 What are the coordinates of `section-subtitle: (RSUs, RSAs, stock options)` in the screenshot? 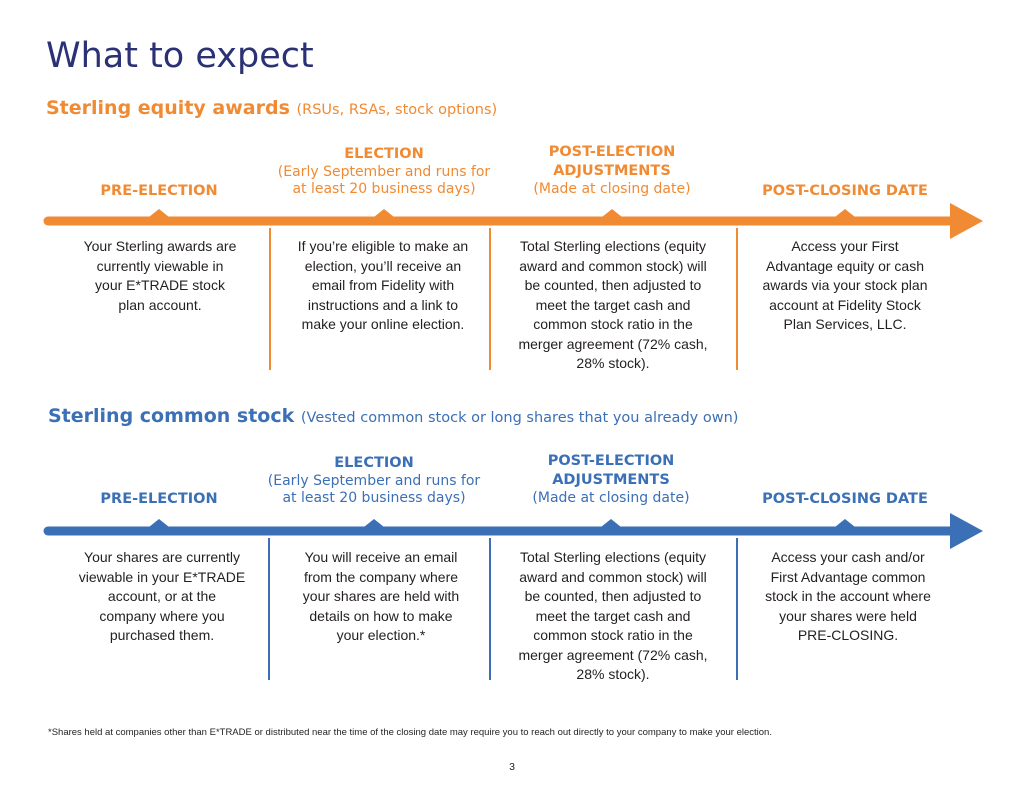 It's located at (397, 110).